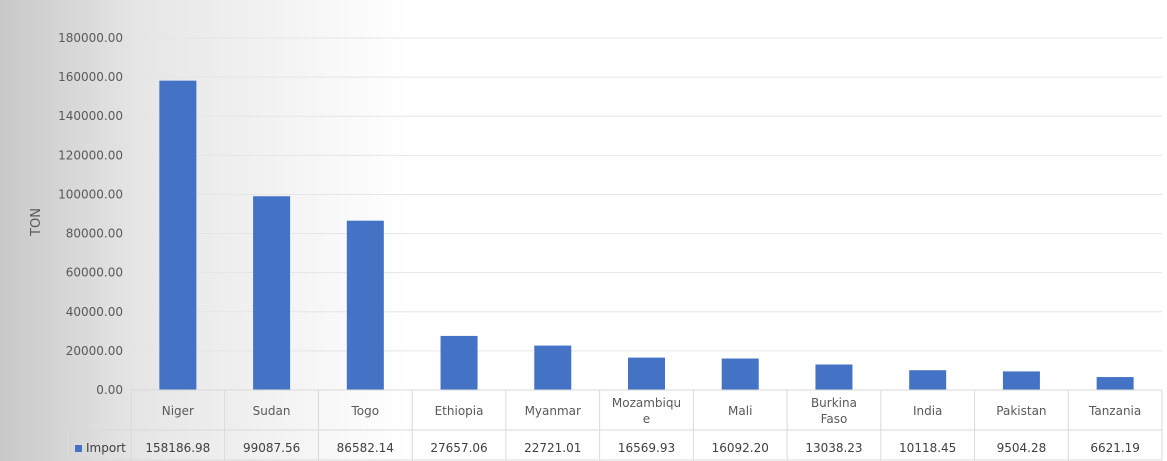 This screenshot has height=461, width=1167. I want to click on y-tick-label: 180000.00, so click(90, 38).